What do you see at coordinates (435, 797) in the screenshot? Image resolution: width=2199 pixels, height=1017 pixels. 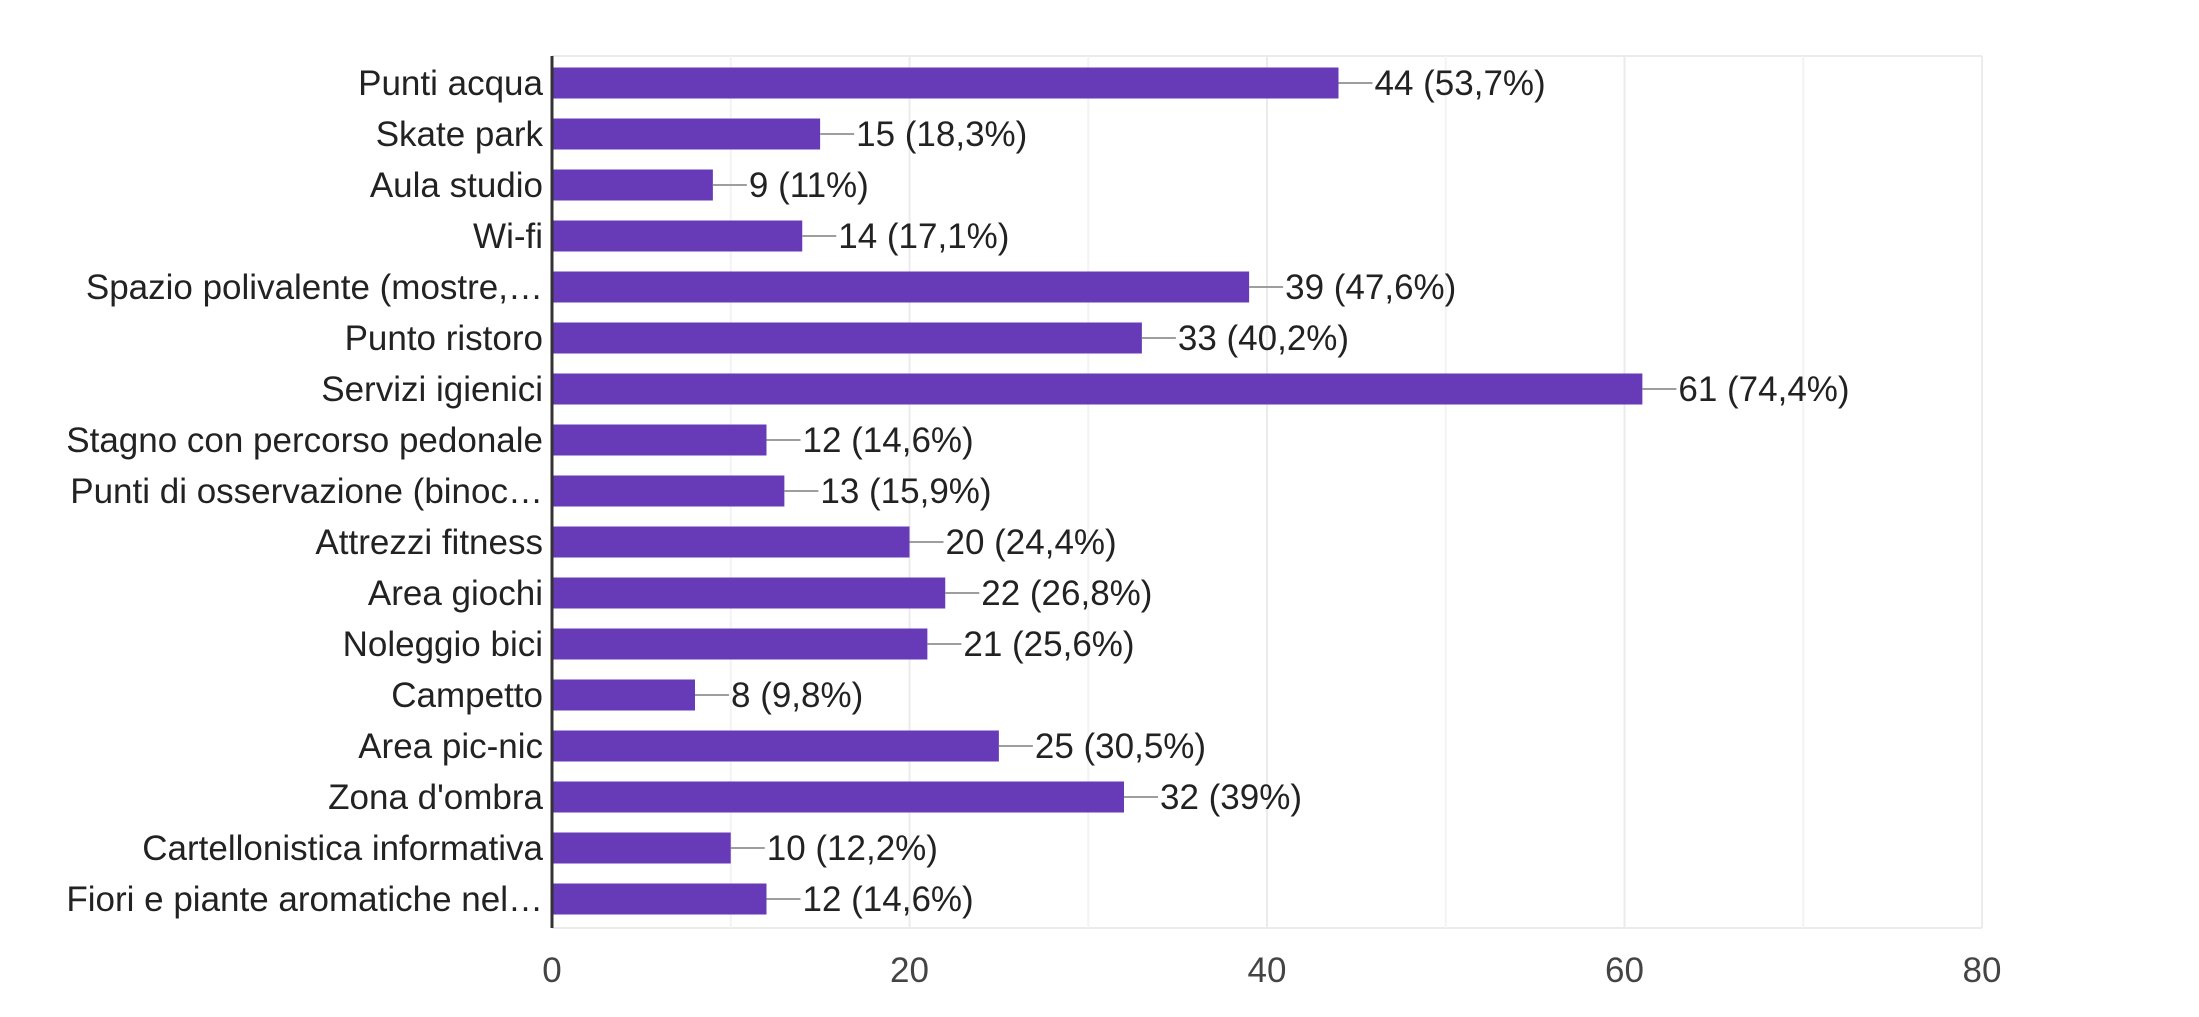 I see `category-label: Zona d'ombra` at bounding box center [435, 797].